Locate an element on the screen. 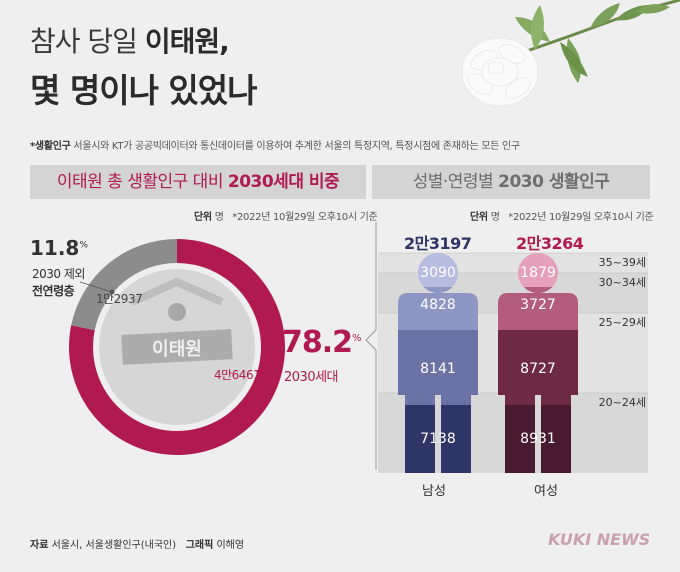  page-title-line1: 참사 당일 이태원, is located at coordinates (130, 40).